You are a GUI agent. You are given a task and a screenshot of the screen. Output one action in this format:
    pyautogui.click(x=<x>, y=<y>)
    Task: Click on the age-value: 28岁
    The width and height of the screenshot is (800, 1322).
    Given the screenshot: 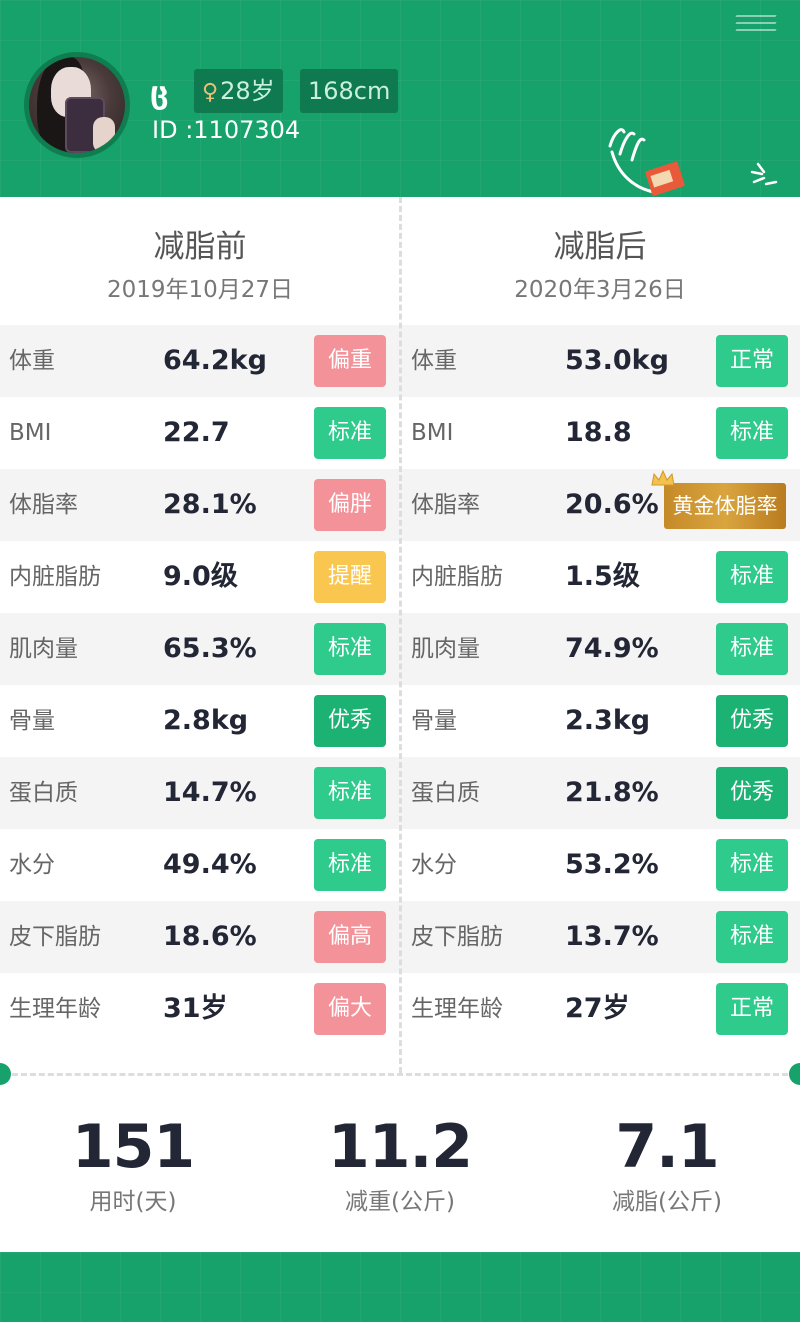 What is the action you would take?
    pyautogui.click(x=247, y=91)
    